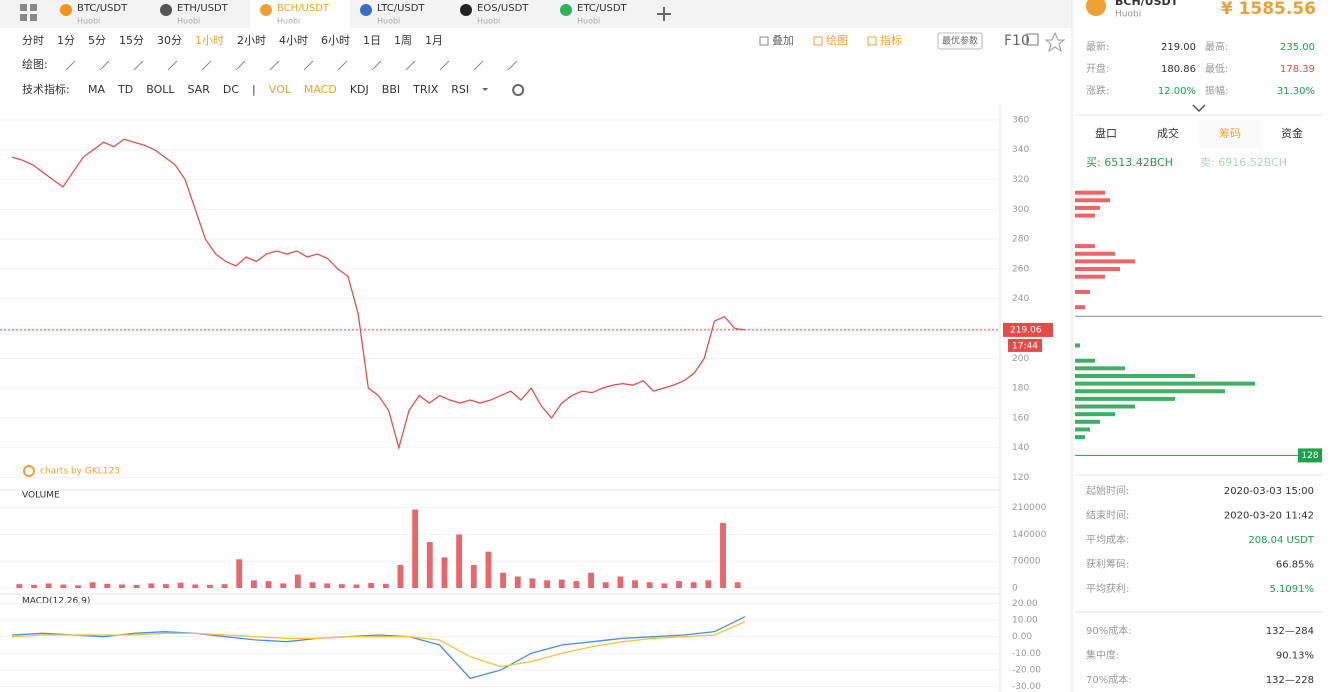  What do you see at coordinates (1230, 133) in the screenshot?
I see `side-tab: 筹码` at bounding box center [1230, 133].